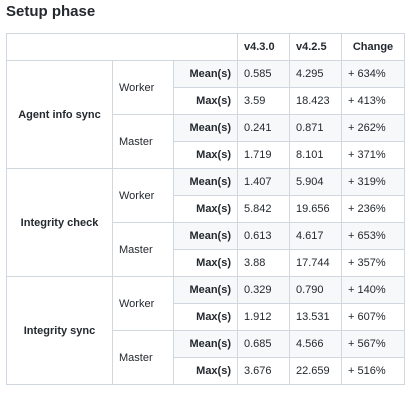 The height and width of the screenshot is (400, 415). I want to click on change-cell: + 319%, so click(373, 182).